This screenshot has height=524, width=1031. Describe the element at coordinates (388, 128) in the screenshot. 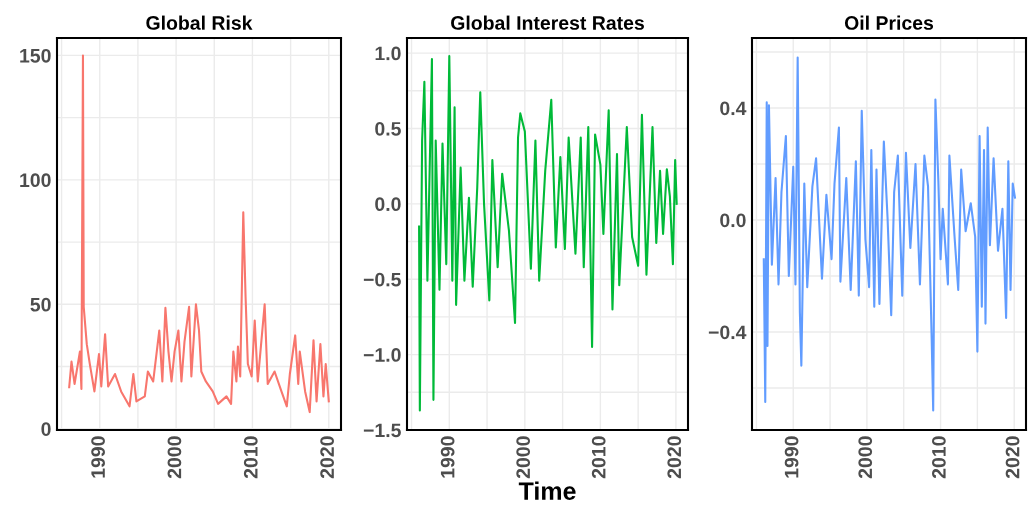

I see `y-tick-label: 0.5` at that location.